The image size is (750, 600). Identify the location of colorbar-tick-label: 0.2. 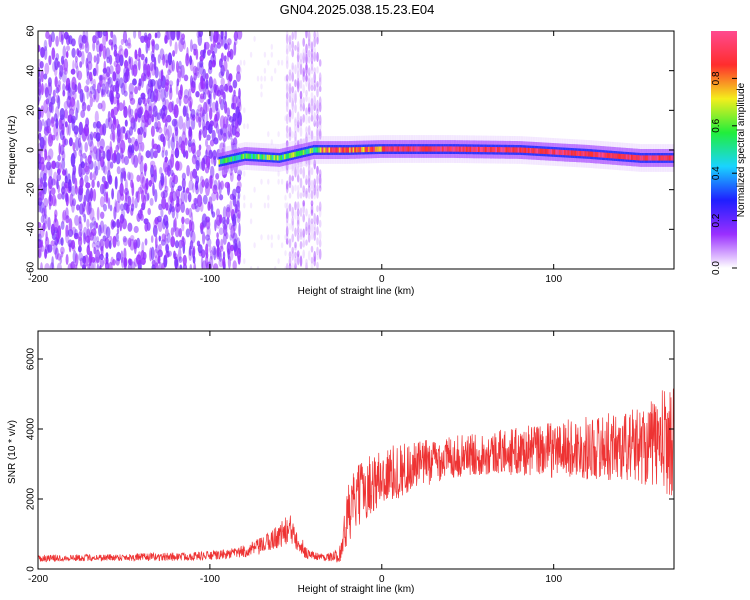
(716, 220).